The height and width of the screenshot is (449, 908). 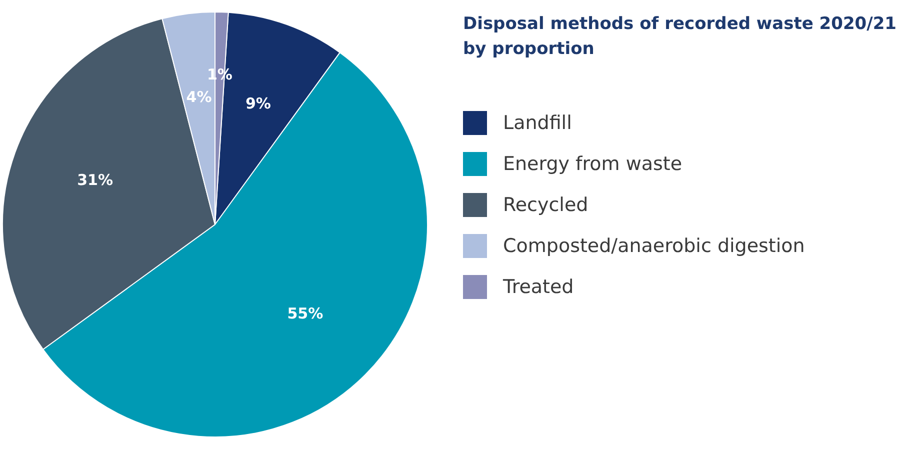 What do you see at coordinates (680, 37) in the screenshot?
I see `text: Disposal methods of recorded waste 2020/21 by proportion` at bounding box center [680, 37].